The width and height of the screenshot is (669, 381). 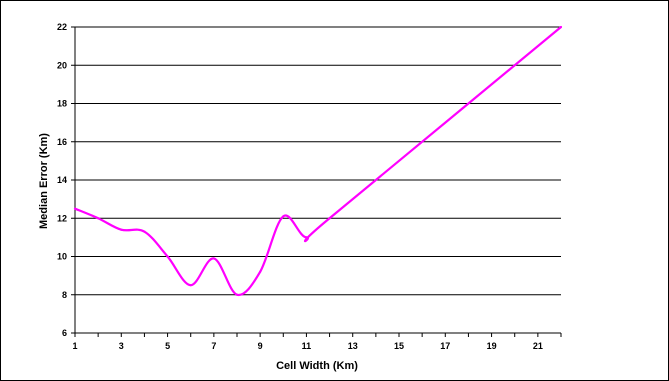 I want to click on x-tick-label: 11, so click(x=307, y=346).